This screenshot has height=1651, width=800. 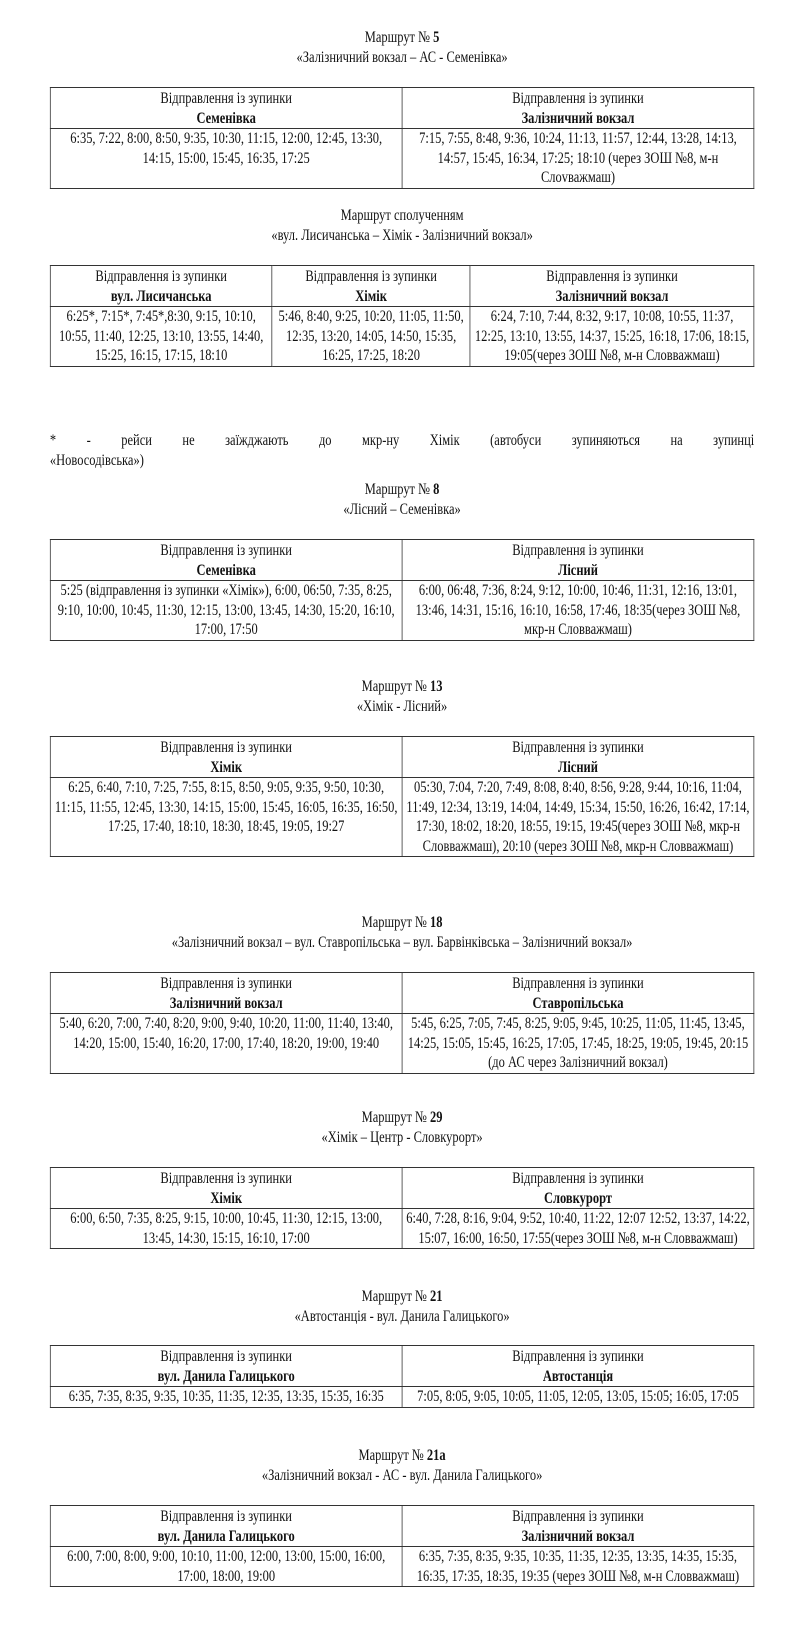 What do you see at coordinates (402, 1316) in the screenshot?
I see `route-subtitle: «Автостанція - вул. Данила Галицького»` at bounding box center [402, 1316].